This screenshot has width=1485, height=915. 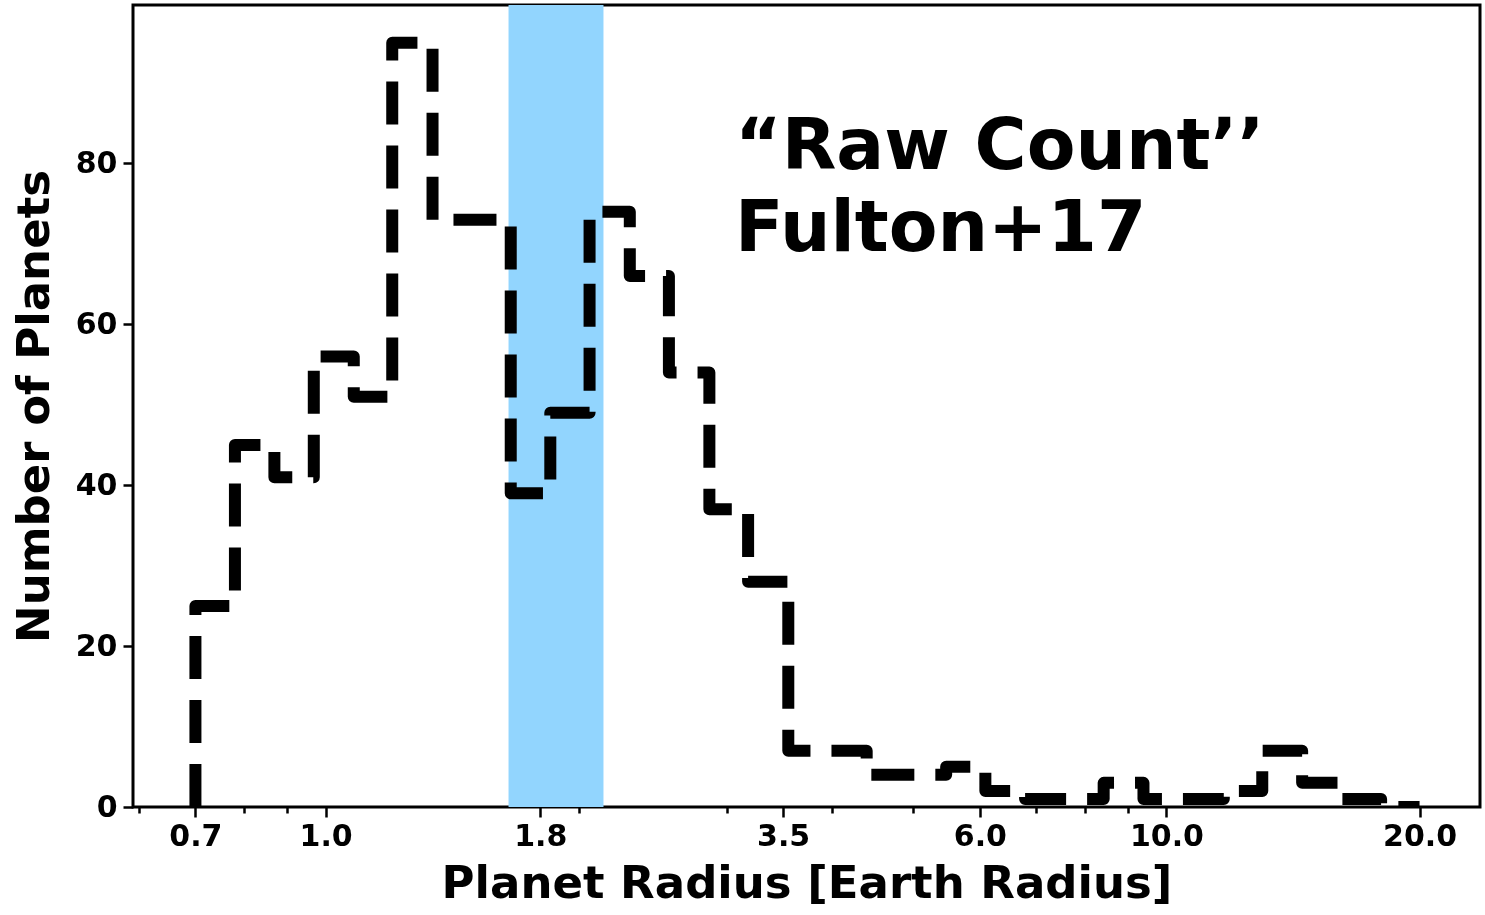 What do you see at coordinates (980, 835) in the screenshot?
I see `x-tick-label: 6.0` at bounding box center [980, 835].